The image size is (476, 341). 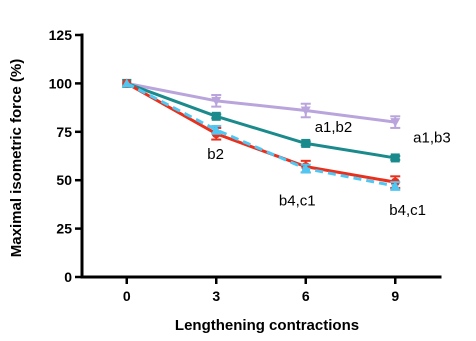 I want to click on y-tick-label: 75, so click(x=64, y=132).